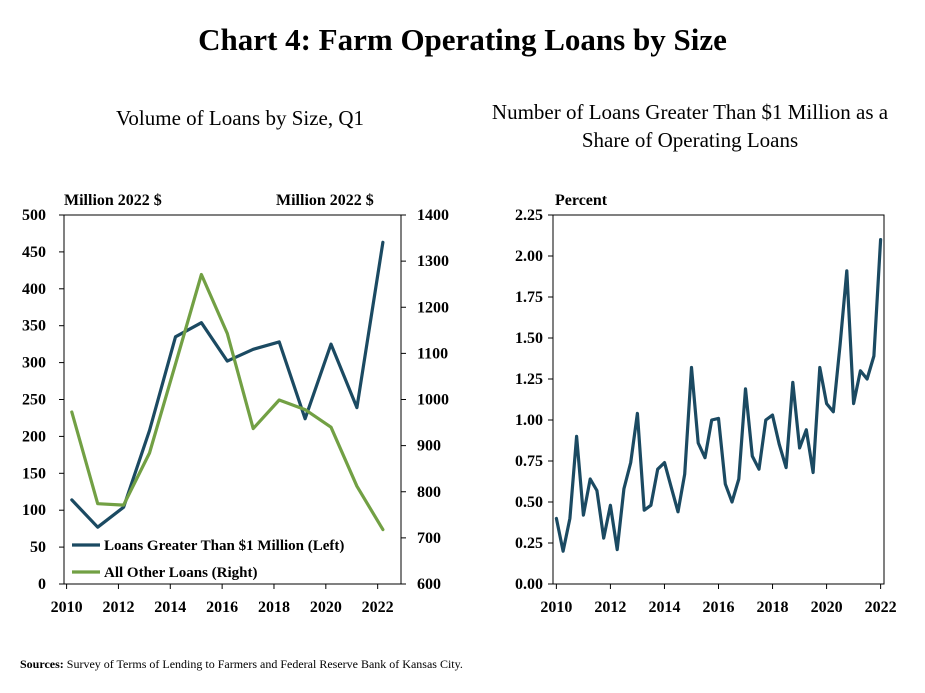 Image resolution: width=925 pixels, height=693 pixels. I want to click on series-line-large-loans, so click(227, 384).